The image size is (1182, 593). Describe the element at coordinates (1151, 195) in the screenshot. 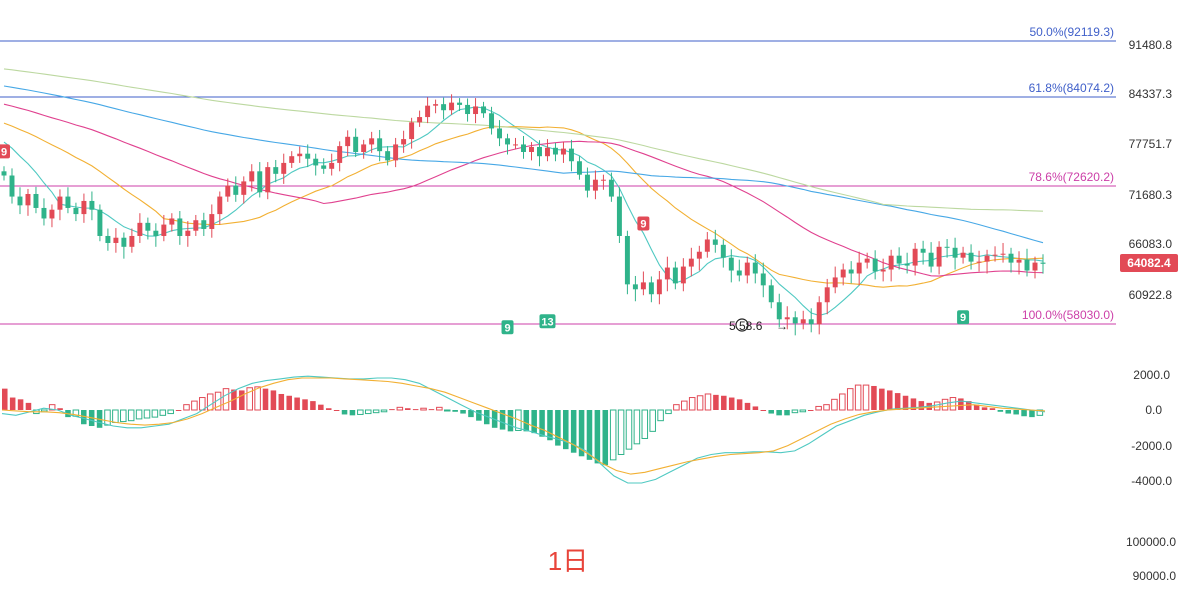

I see `price-tick: 71680.3` at that location.